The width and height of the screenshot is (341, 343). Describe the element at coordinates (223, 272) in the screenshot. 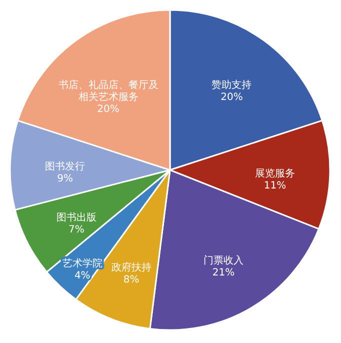

I see `data-label: 21%` at that location.